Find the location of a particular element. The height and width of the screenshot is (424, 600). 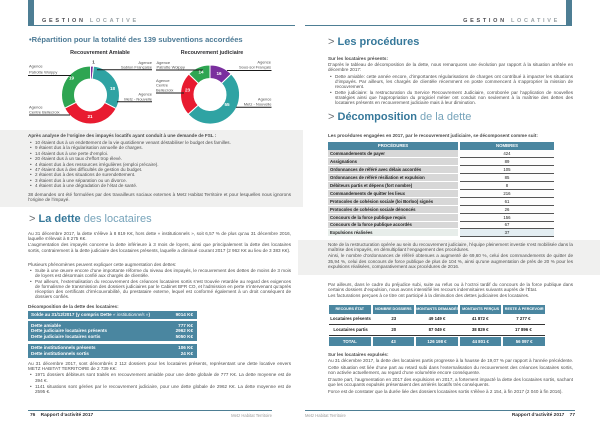

svg-text: Centre is located at coordinates (162, 85).